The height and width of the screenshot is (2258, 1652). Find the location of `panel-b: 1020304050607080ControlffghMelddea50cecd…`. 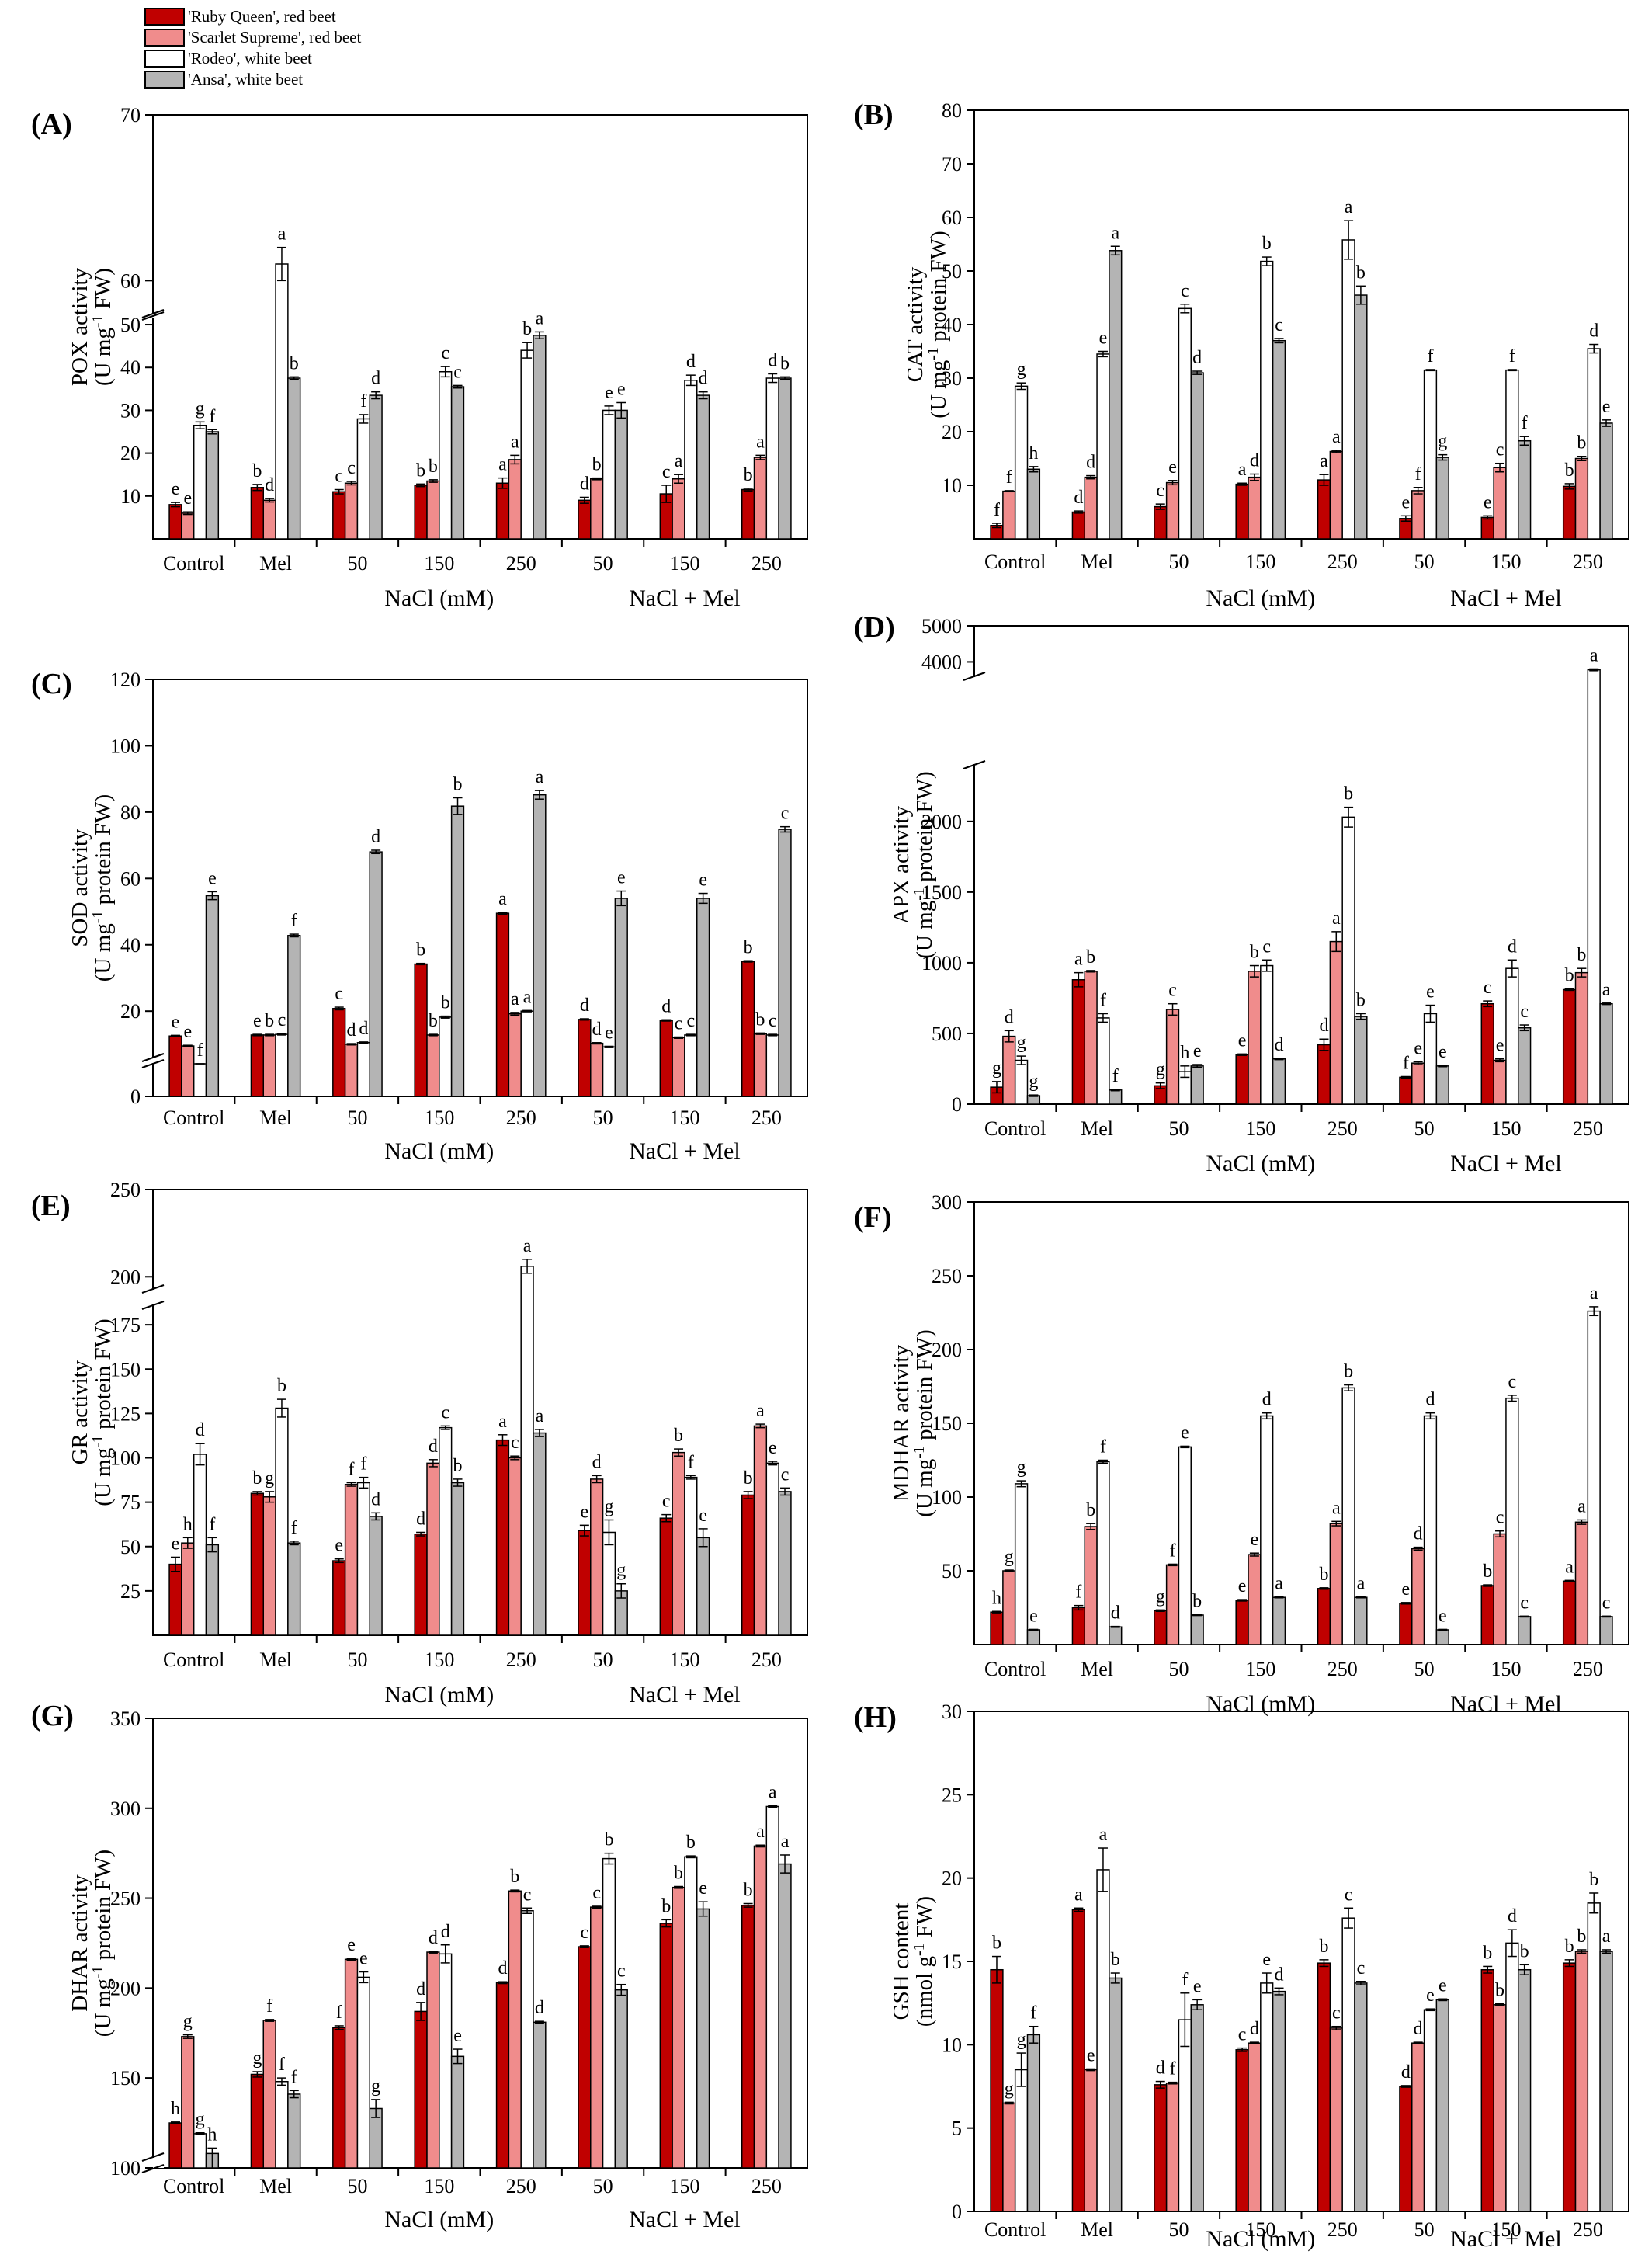

panel-b: 1020304050607080ControlffghMelddea50cecd… is located at coordinates (1241, 355).